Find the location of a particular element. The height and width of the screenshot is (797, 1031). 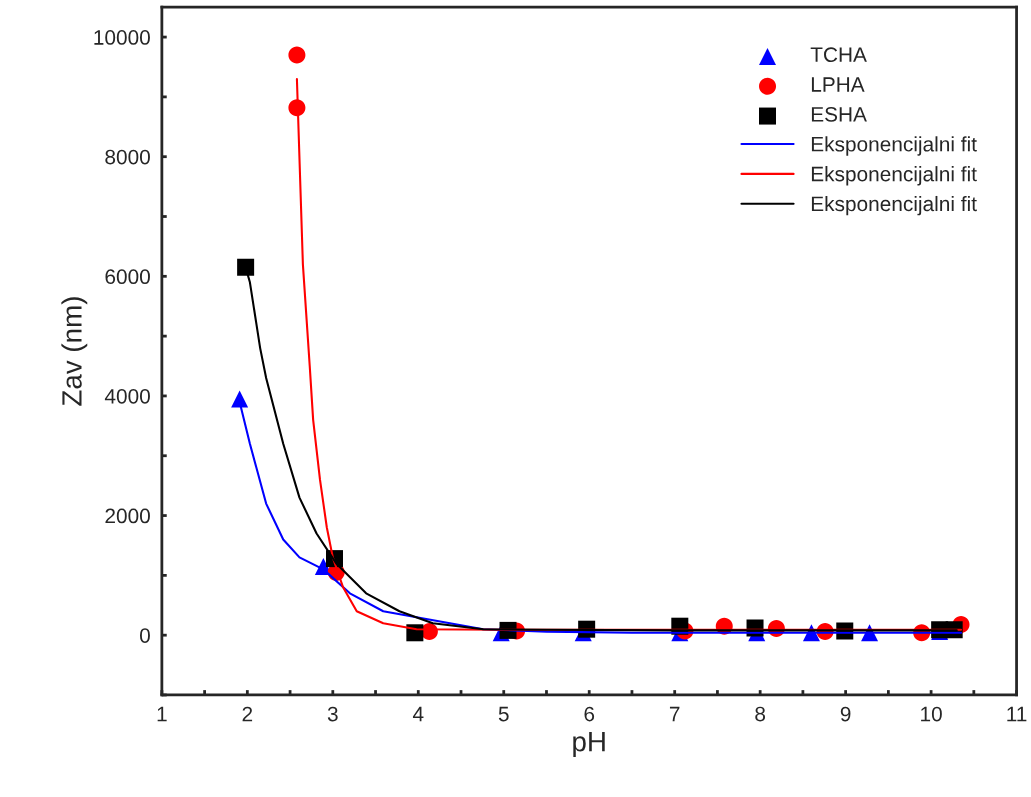

y-tick-label: 4000 is located at coordinates (127, 396).